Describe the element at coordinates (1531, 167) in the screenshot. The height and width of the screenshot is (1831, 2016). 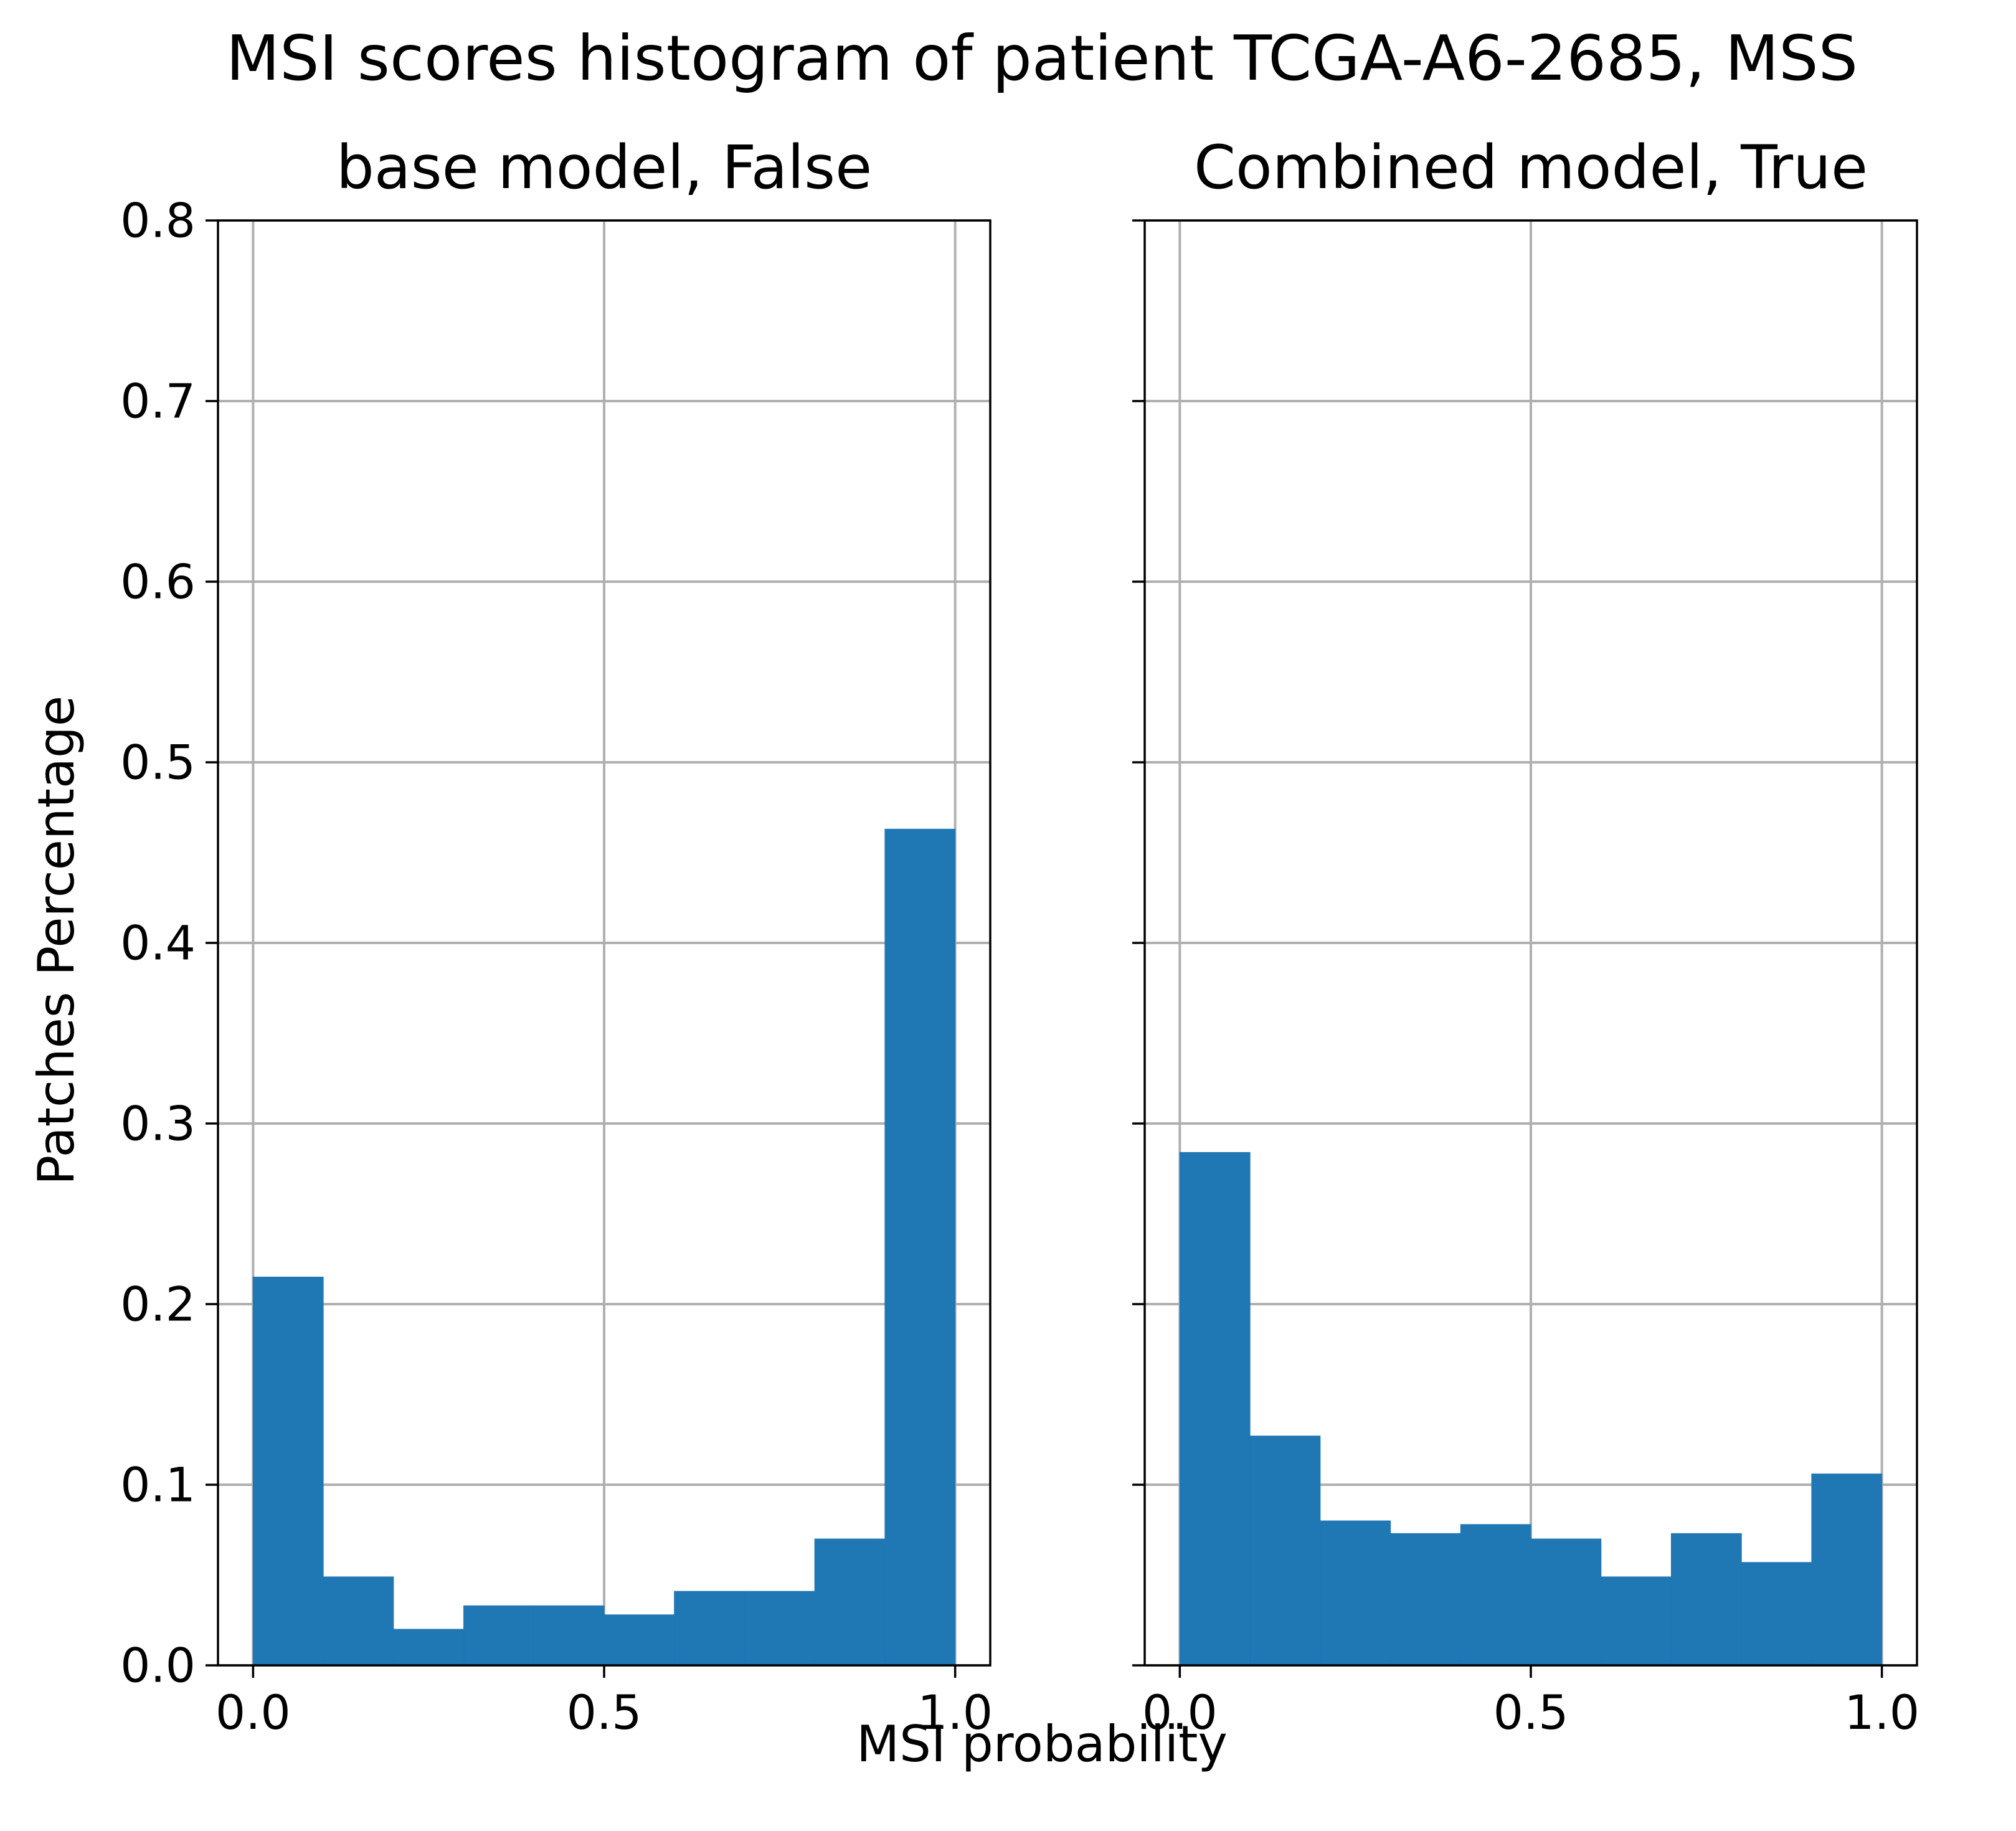
I see `panel-title: Combined model, True` at that location.